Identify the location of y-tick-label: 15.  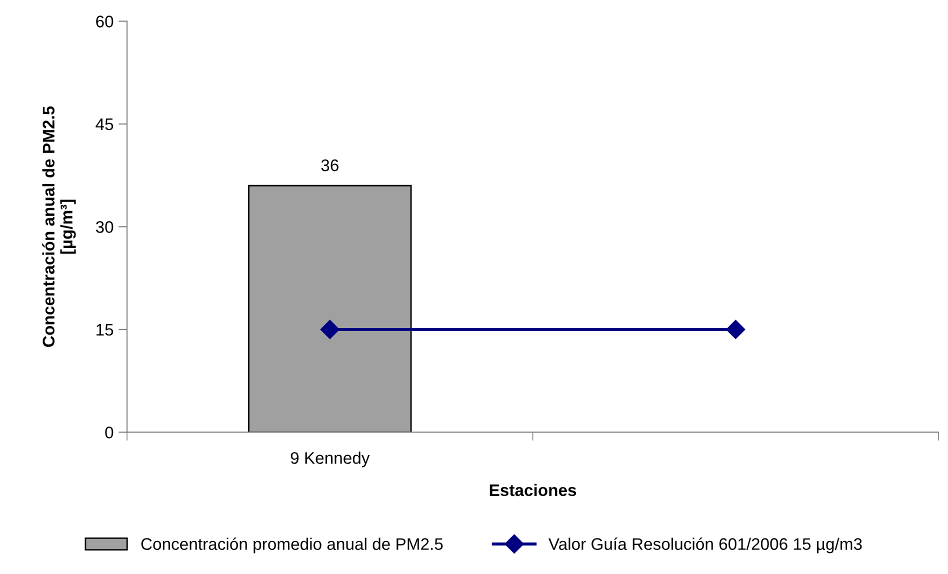
(105, 330).